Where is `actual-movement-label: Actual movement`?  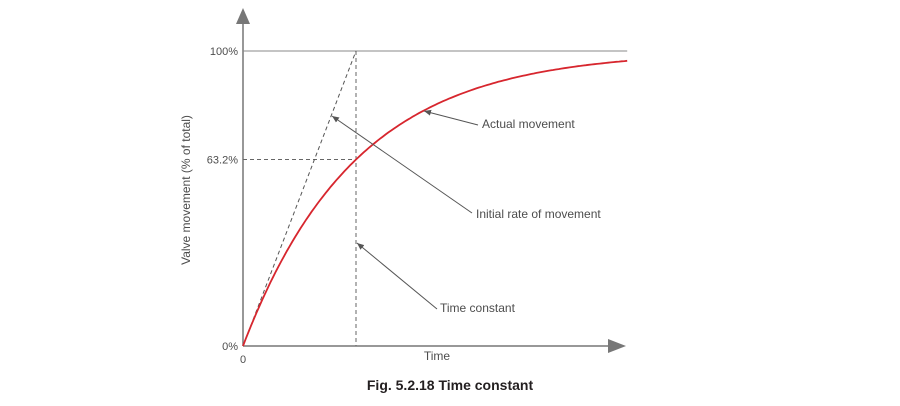 actual-movement-label: Actual movement is located at coordinates (528, 124).